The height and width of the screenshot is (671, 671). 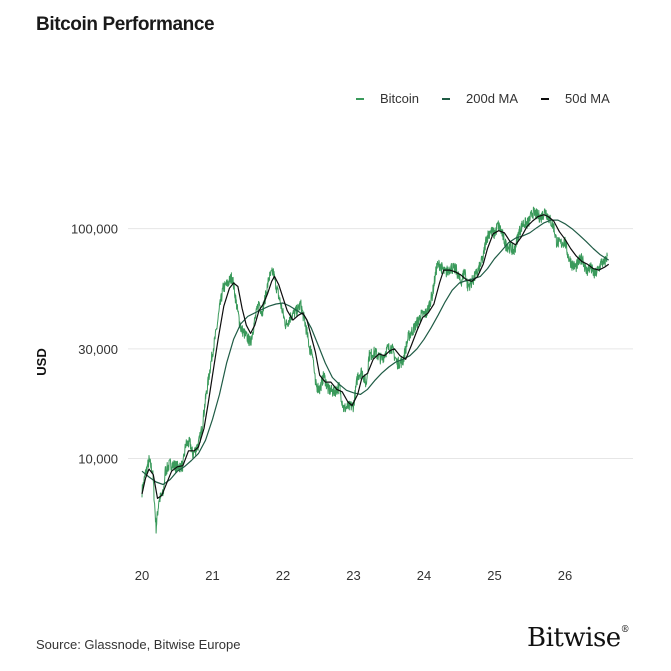 What do you see at coordinates (587, 98) in the screenshot?
I see `legend-label-50d-ma: 50d MA` at bounding box center [587, 98].